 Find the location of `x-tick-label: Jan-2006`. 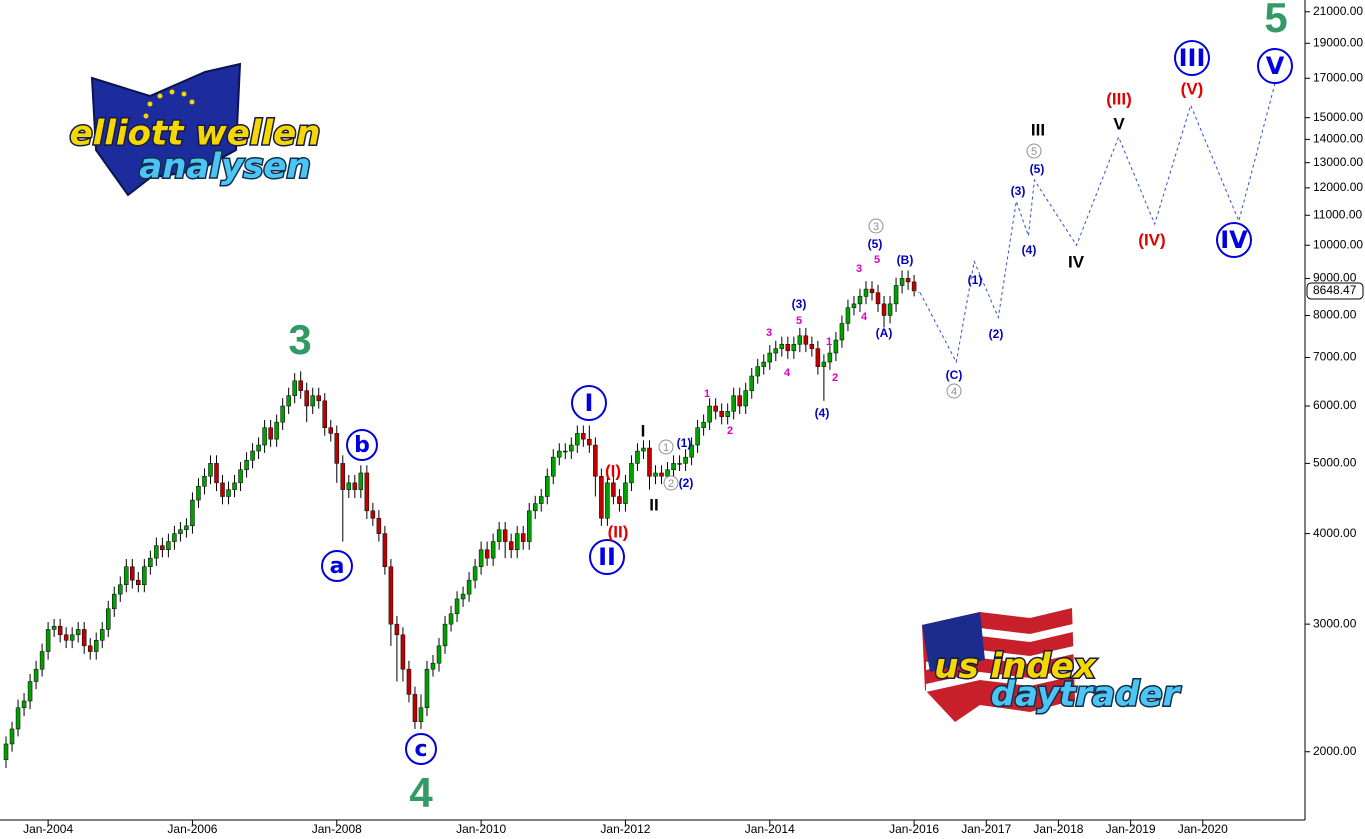

x-tick-label: Jan-2006 is located at coordinates (192, 829).